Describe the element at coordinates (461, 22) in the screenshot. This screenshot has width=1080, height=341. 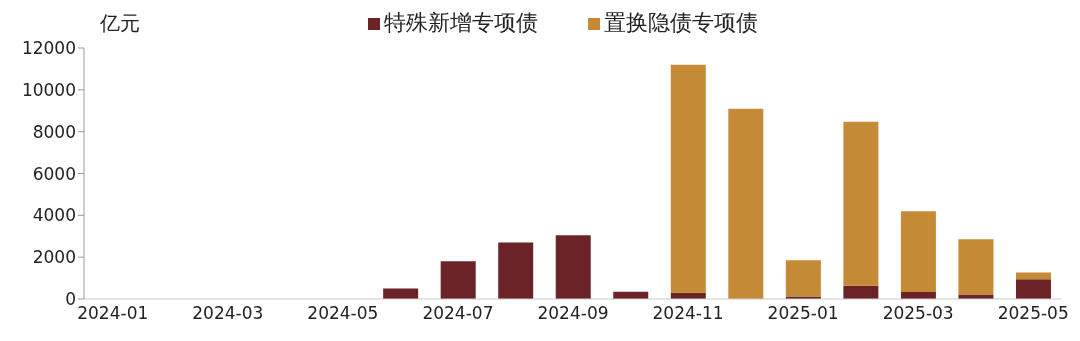
I see `legend-label: 特殊新增专项债` at that location.